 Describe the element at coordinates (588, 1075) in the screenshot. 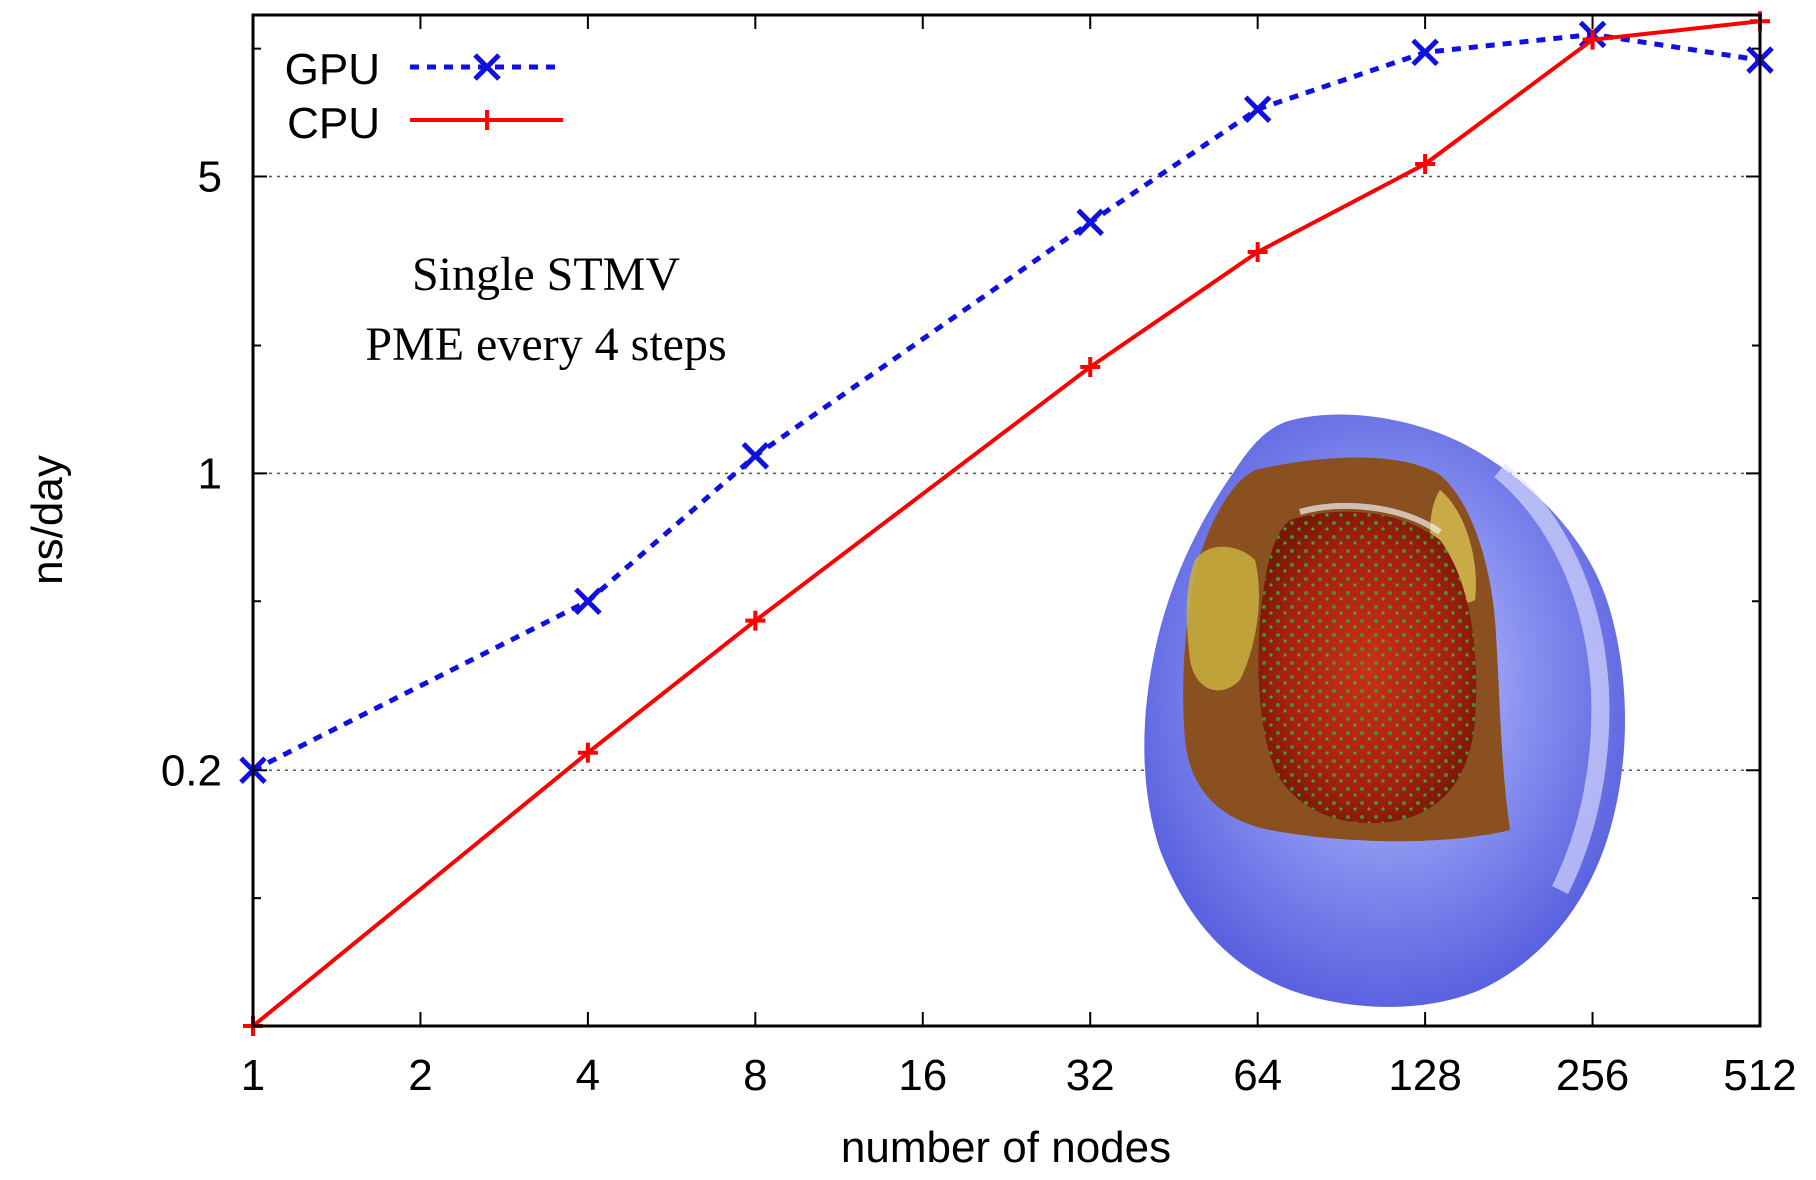

I see `x-tick-label-2: 4` at that location.